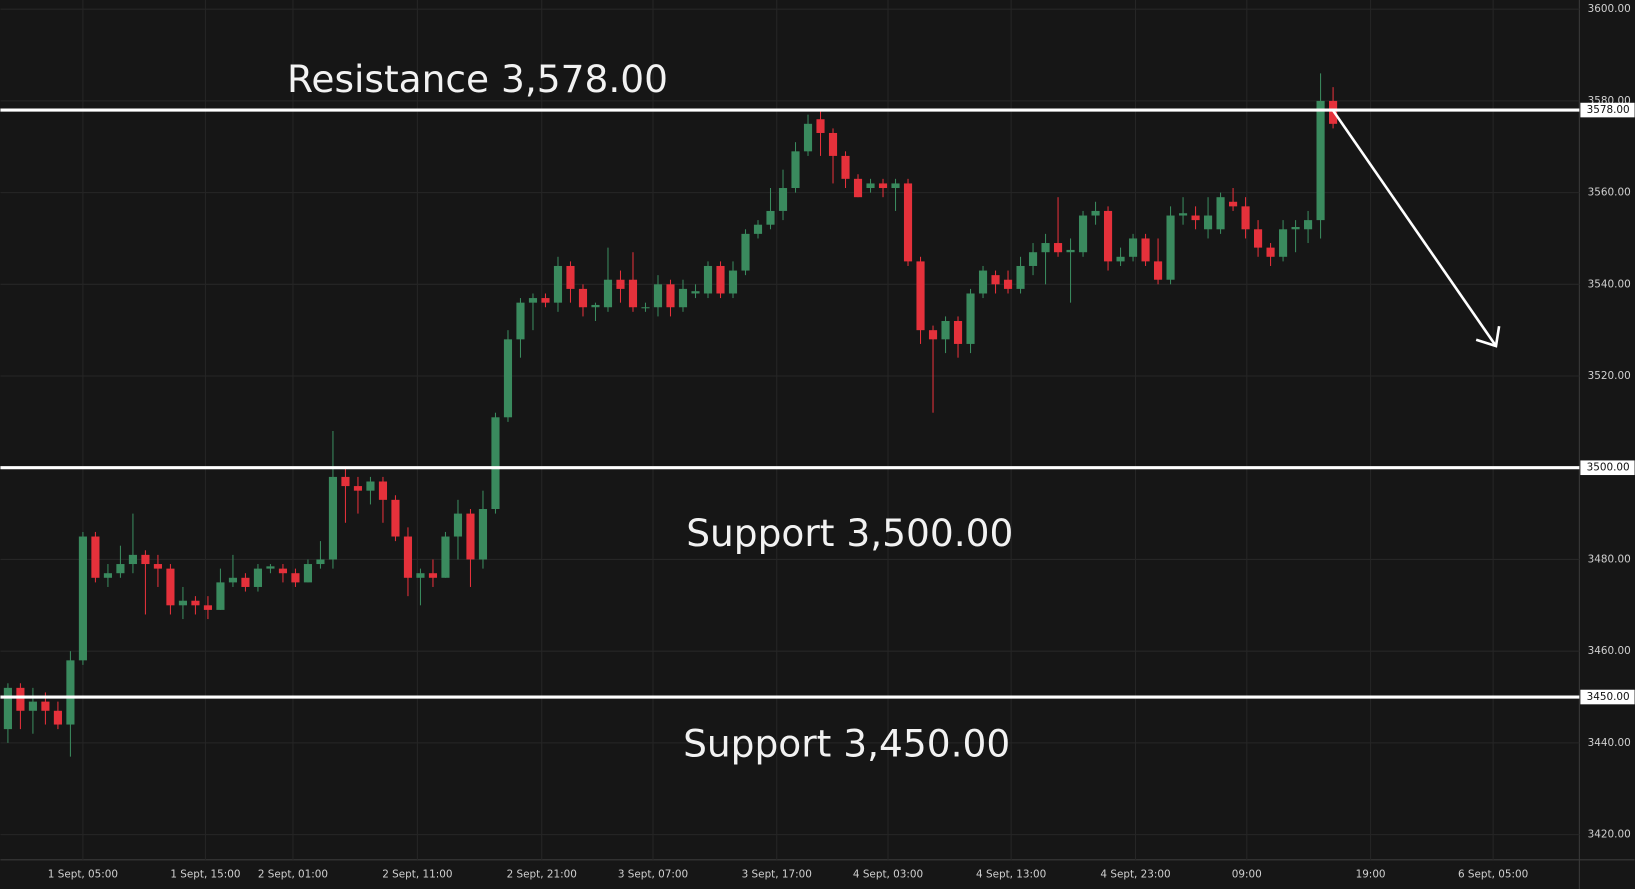  Describe the element at coordinates (1609, 193) in the screenshot. I see `y-tick-label: 3560.00` at that location.